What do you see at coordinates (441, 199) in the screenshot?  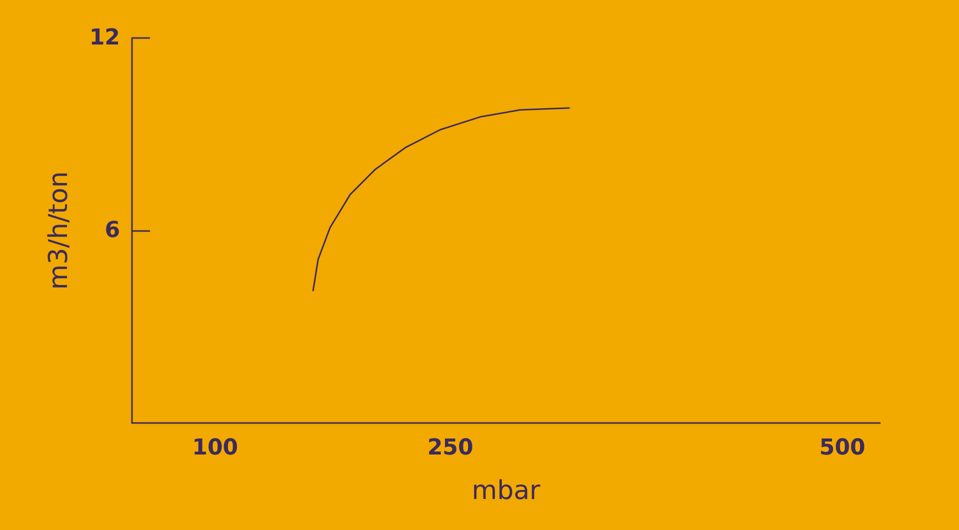 I see `line-series` at bounding box center [441, 199].